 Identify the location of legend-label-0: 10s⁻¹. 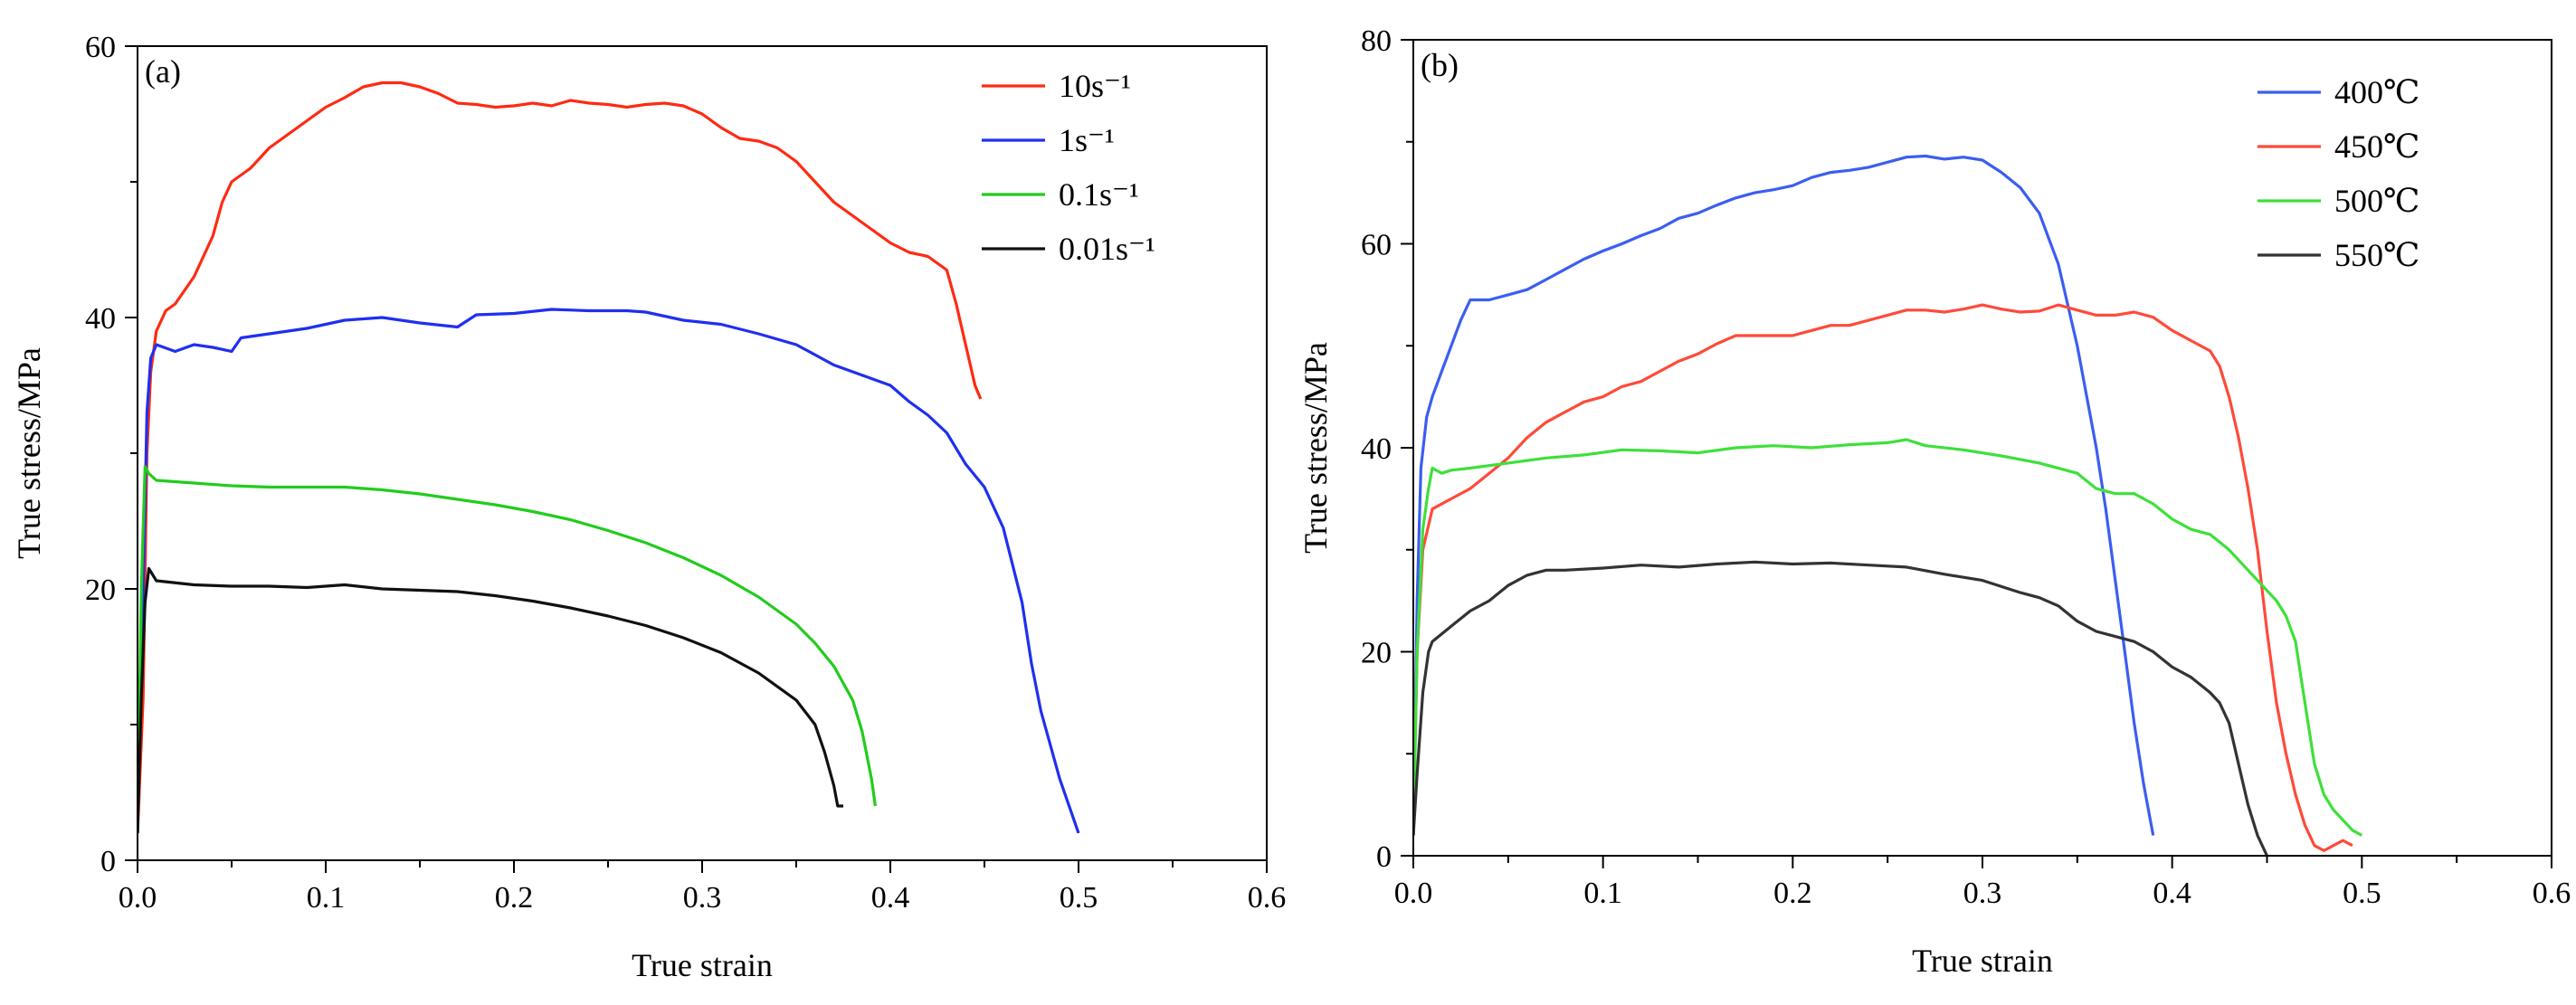
(1095, 86).